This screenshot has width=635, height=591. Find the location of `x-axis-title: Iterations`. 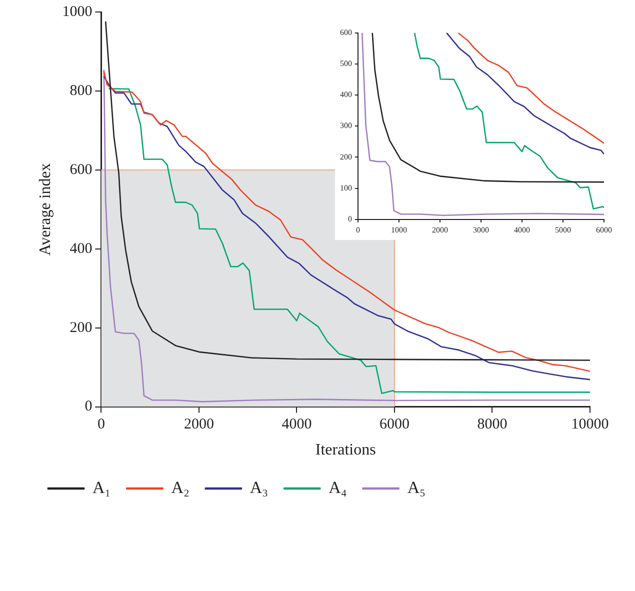

x-axis-title: Iterations is located at coordinates (345, 450).